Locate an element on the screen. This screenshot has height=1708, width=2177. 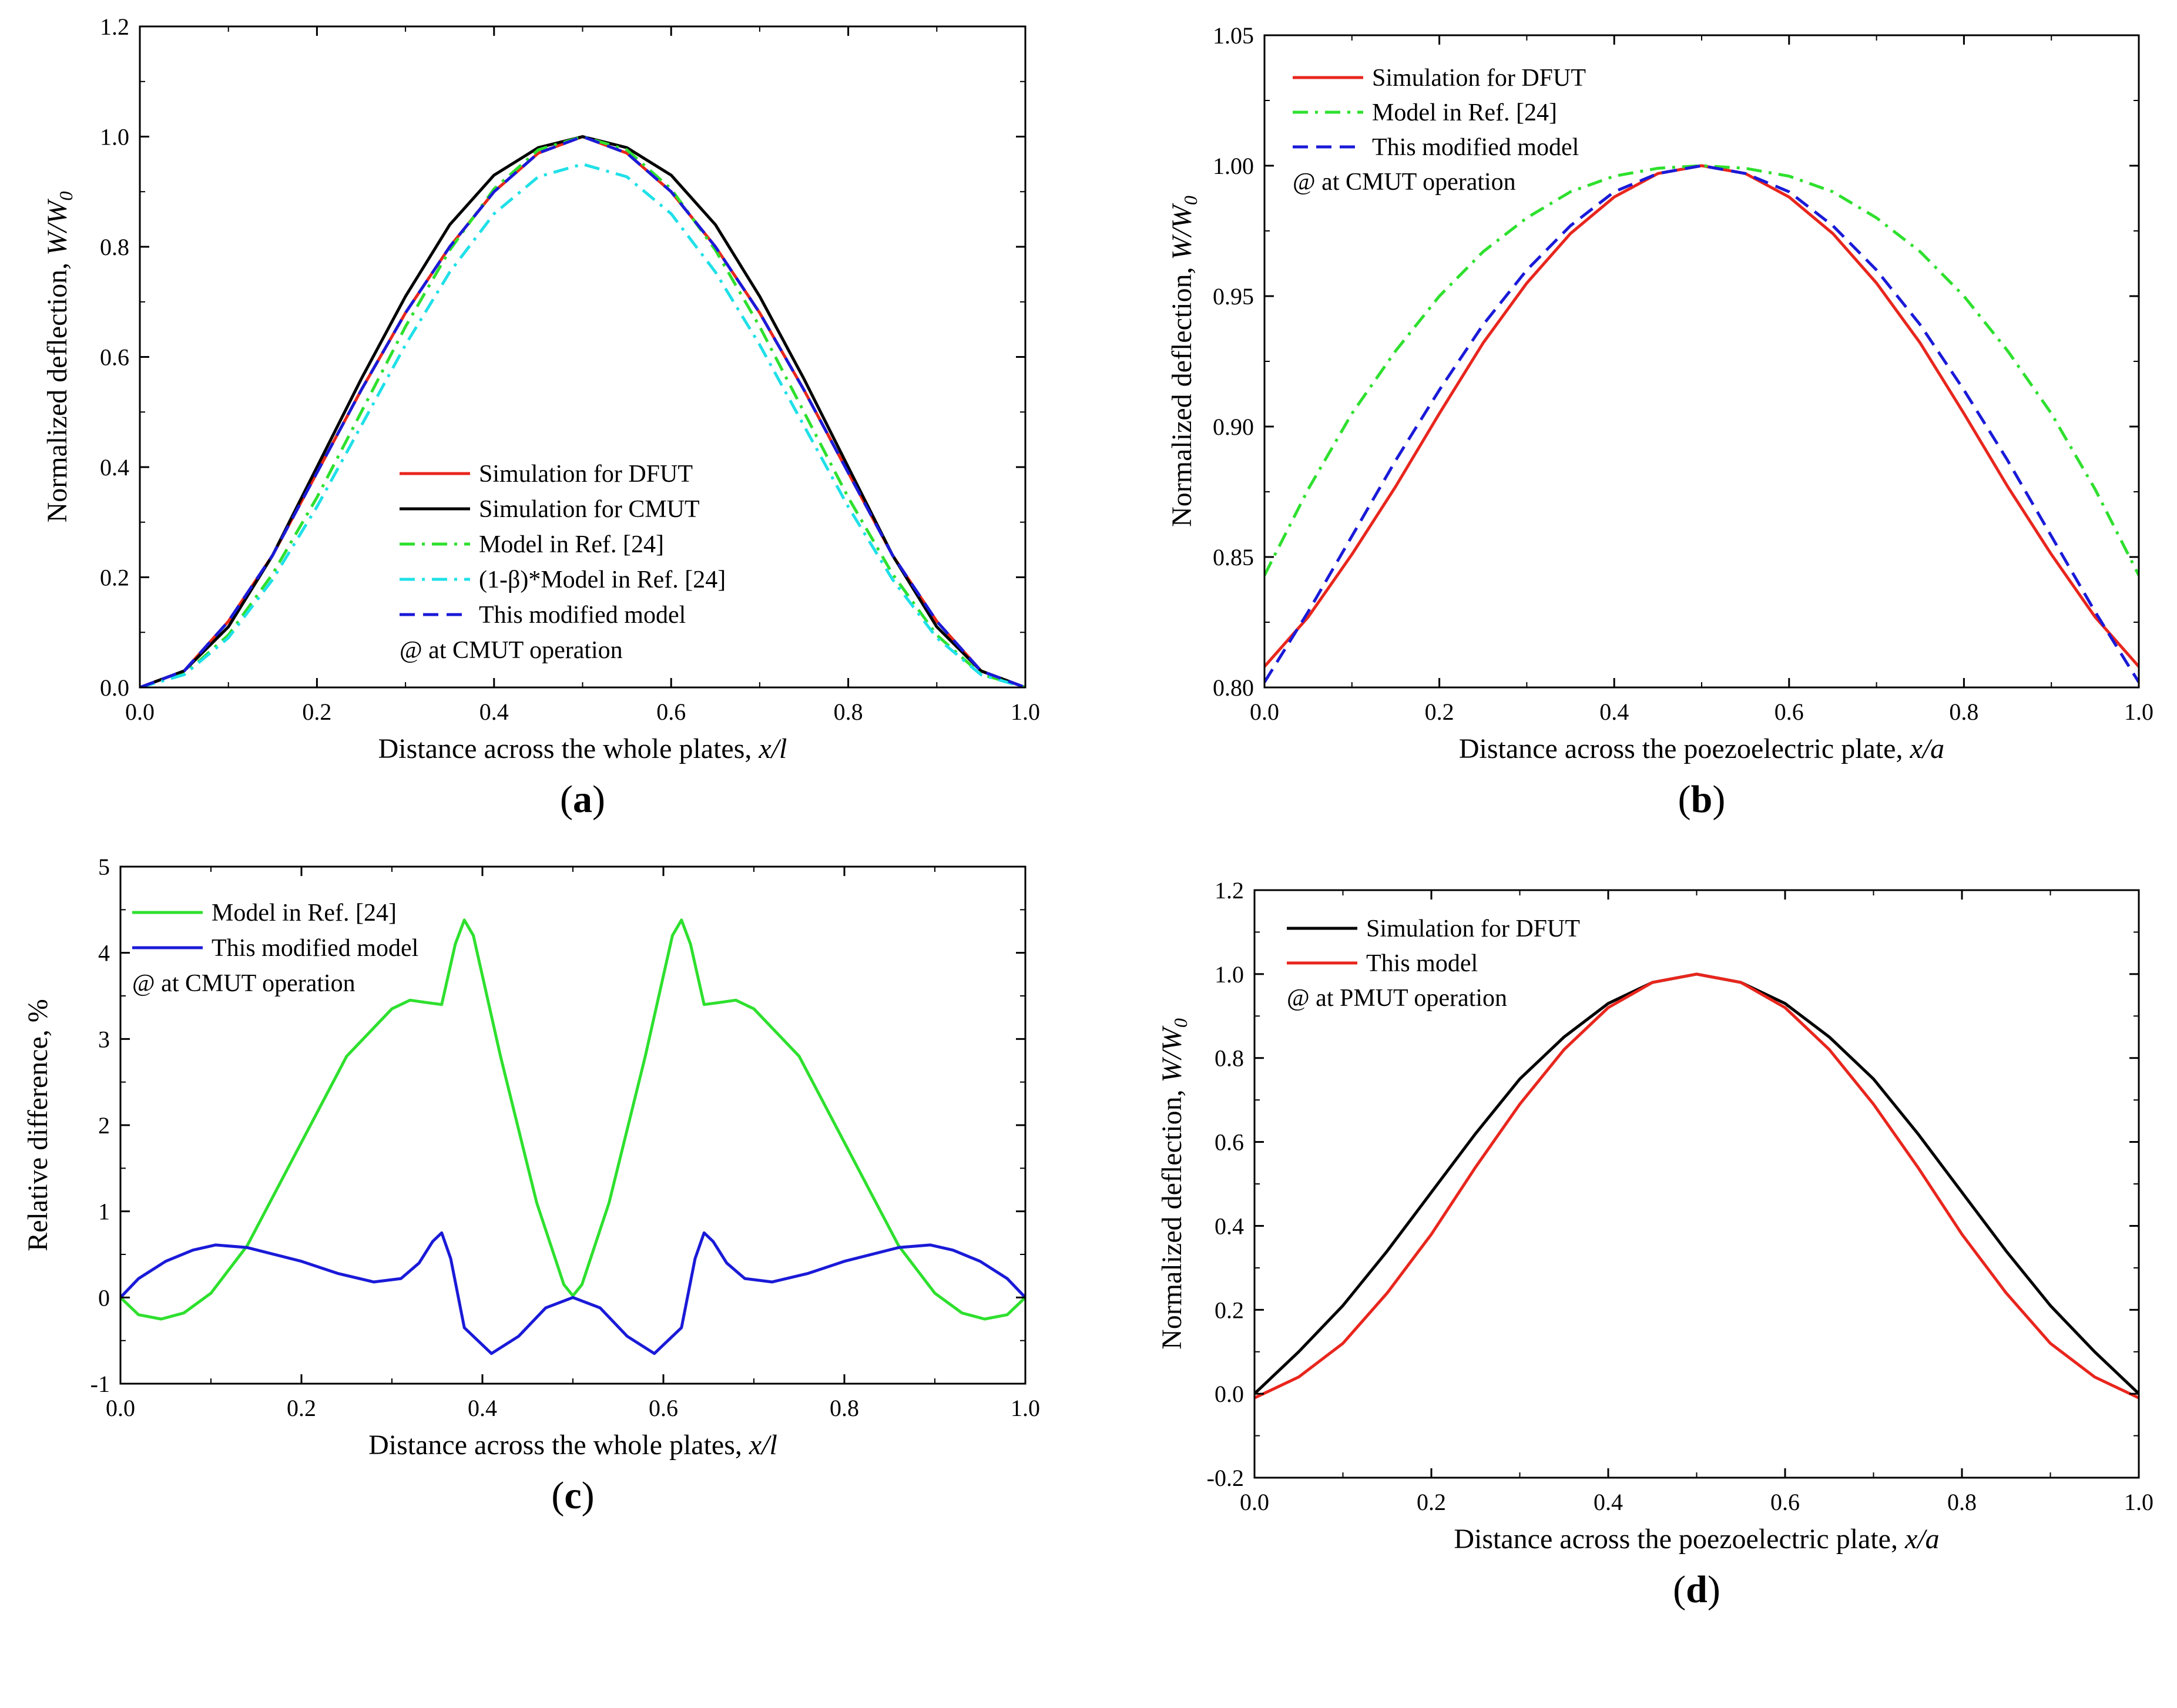
y-tick-label: 1.05 is located at coordinates (1233, 35).